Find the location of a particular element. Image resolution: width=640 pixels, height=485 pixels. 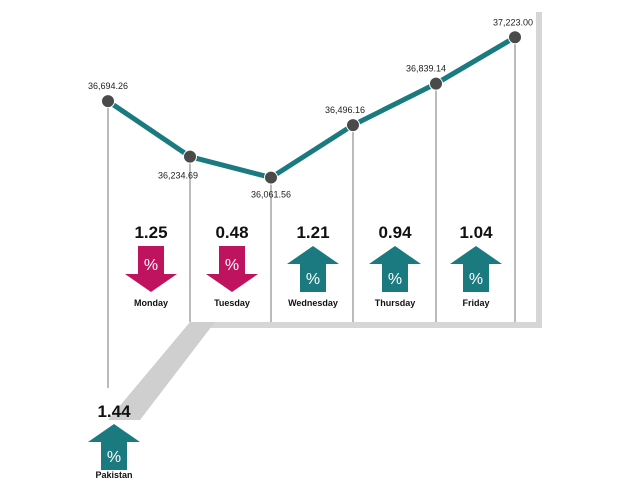

point-label: 36,061.56 is located at coordinates (271, 195).